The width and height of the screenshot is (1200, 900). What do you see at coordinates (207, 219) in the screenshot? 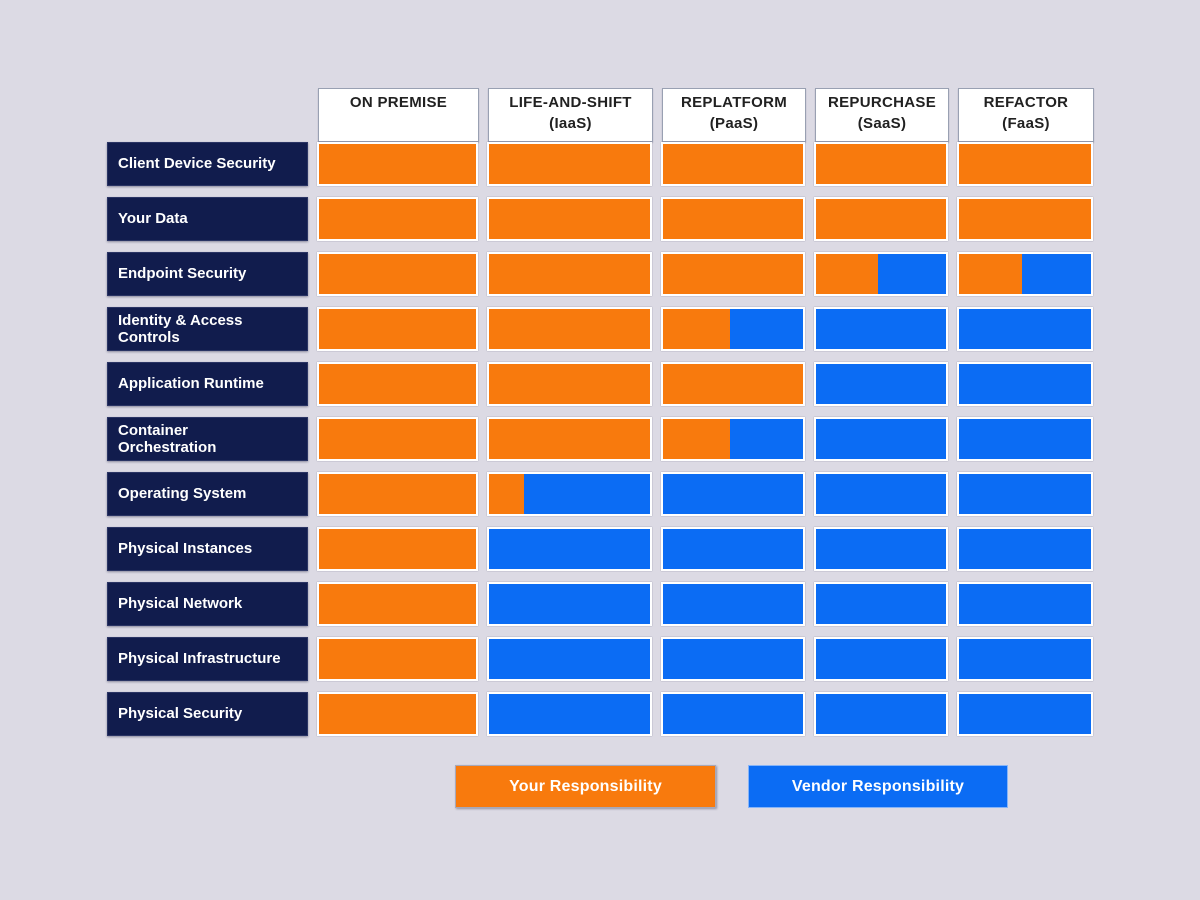
I see `row-label: Your Data` at bounding box center [207, 219].